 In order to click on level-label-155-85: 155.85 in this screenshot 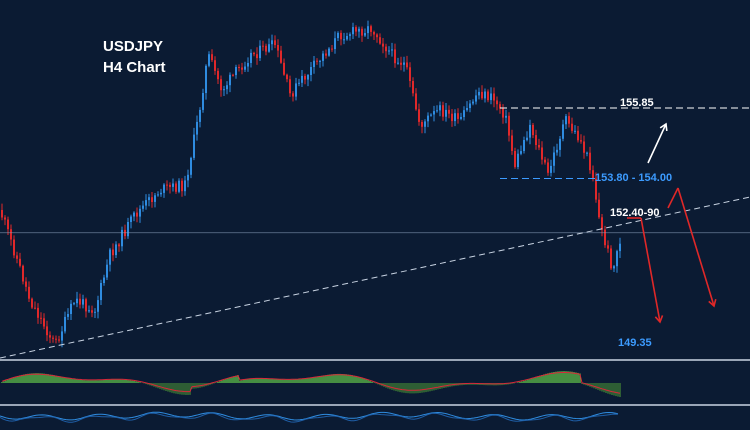, I will do `click(637, 103)`.